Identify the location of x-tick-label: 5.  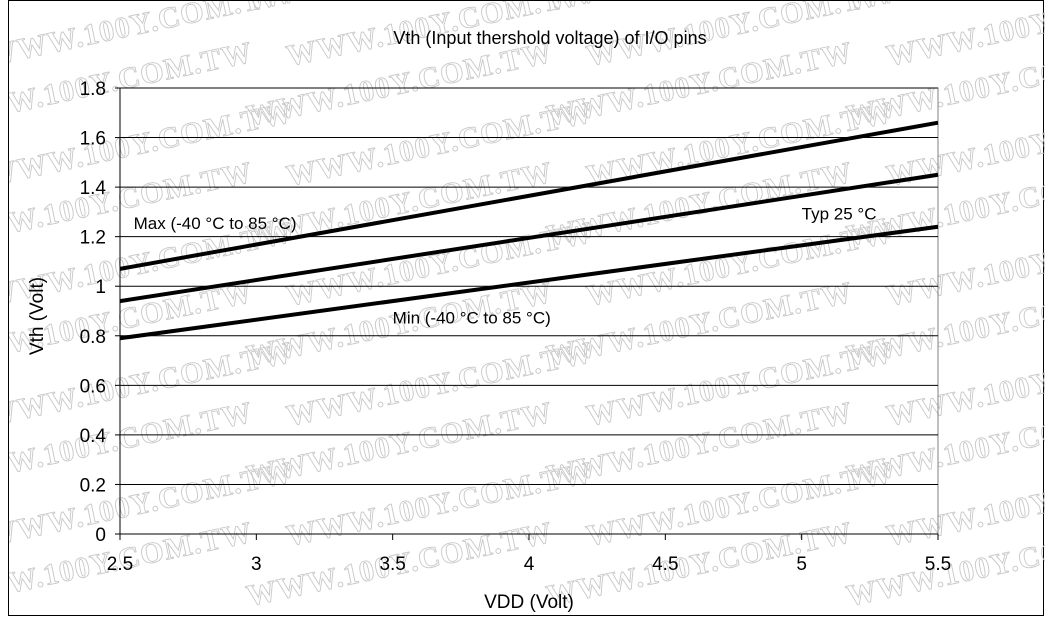
(801, 564).